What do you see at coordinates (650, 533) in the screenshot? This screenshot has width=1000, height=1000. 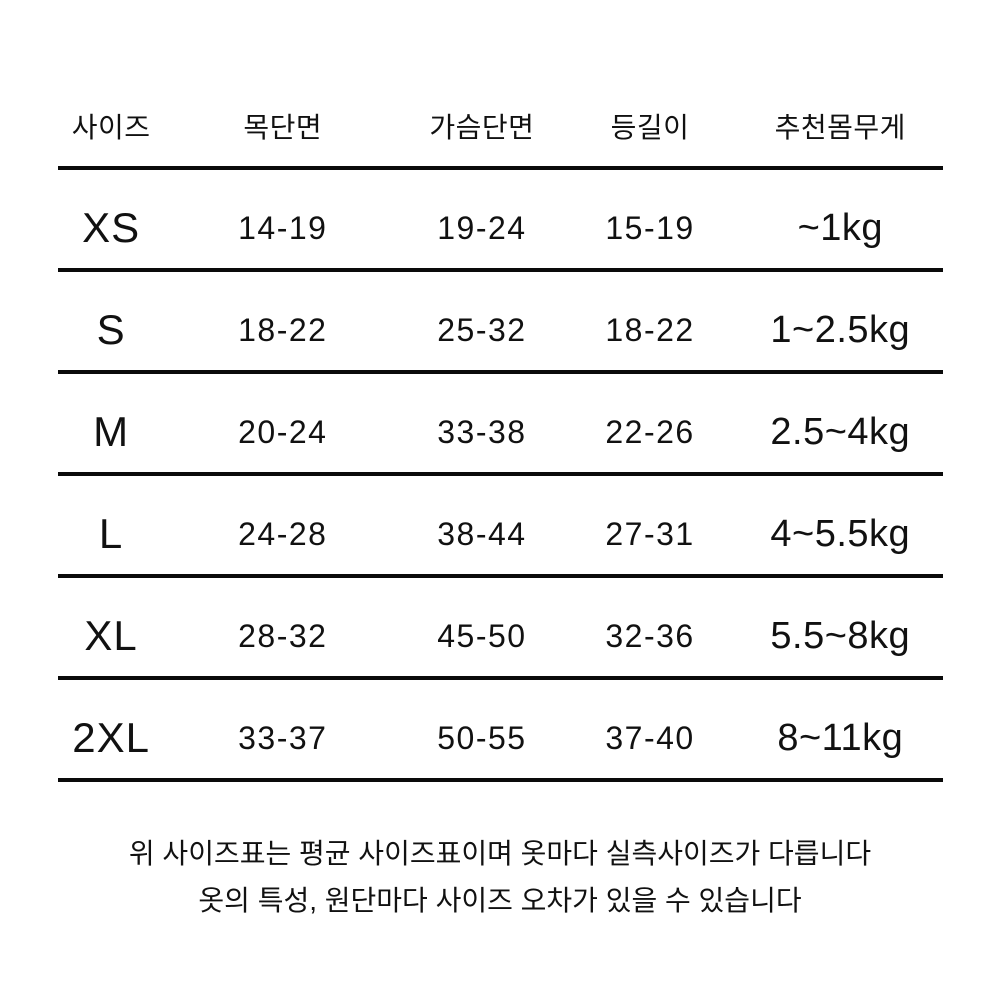 I see `back-length-cell: 27-31` at bounding box center [650, 533].